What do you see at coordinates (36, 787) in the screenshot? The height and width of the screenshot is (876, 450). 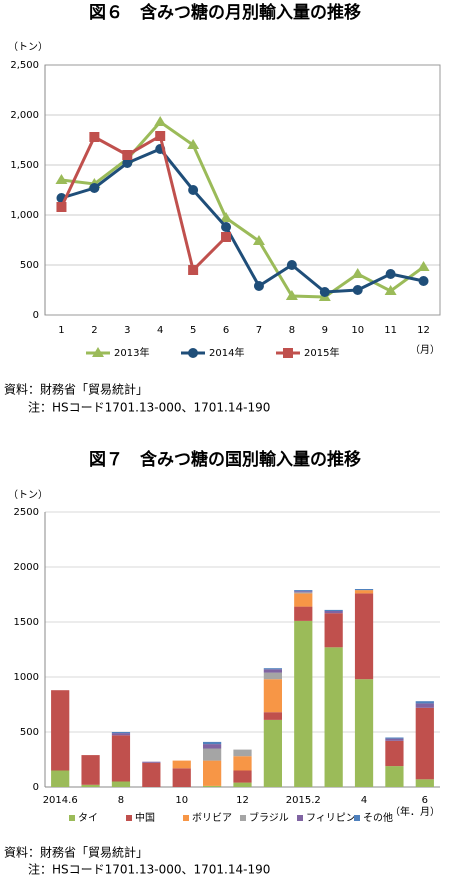 I see `y-tick-label: 0` at bounding box center [36, 787].